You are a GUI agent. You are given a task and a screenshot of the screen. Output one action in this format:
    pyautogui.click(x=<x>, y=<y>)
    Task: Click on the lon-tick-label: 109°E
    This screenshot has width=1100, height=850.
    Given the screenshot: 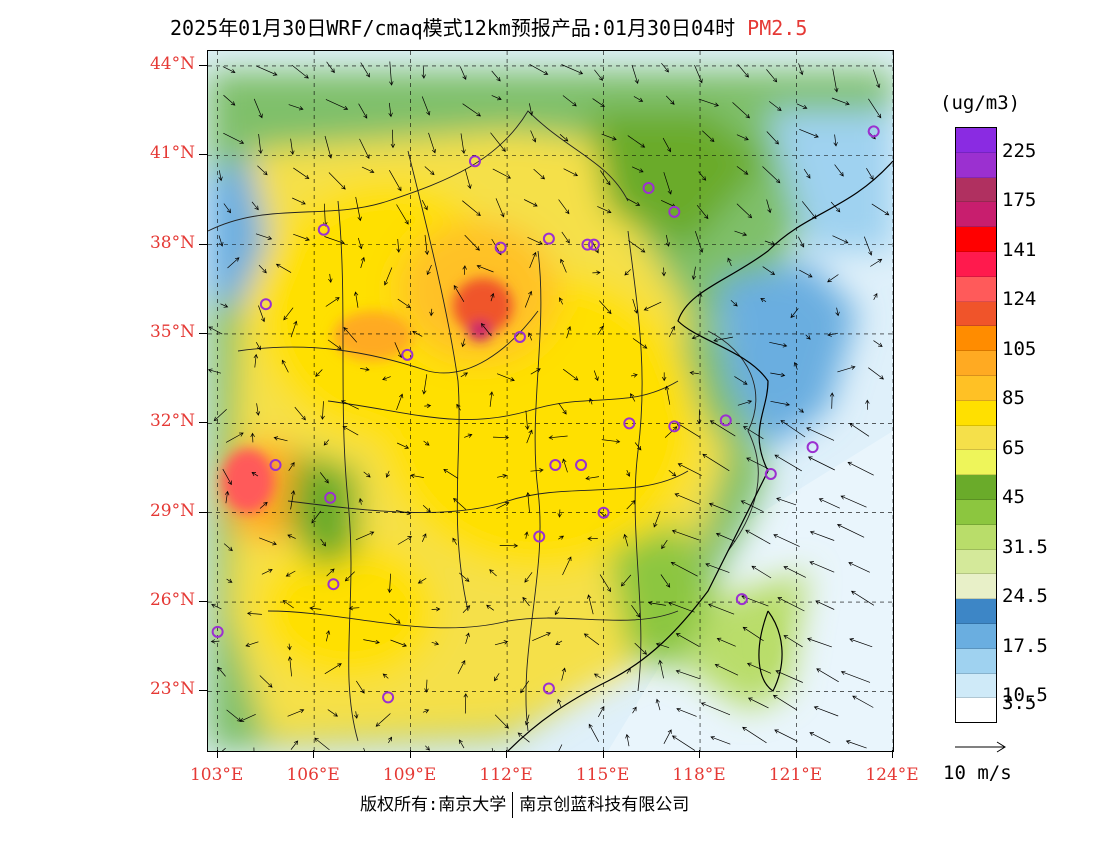 What is the action you would take?
    pyautogui.click(x=409, y=775)
    